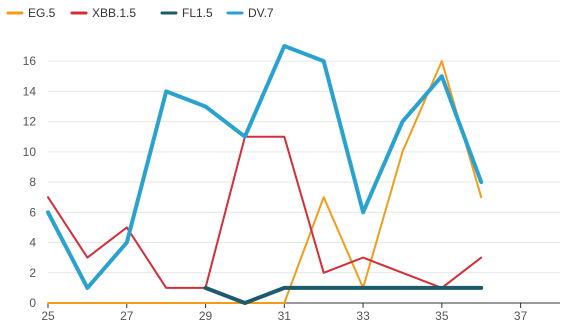 Image resolution: width=573 pixels, height=325 pixels. Describe the element at coordinates (261, 13) in the screenshot. I see `legend-label-dv-7: DV.7` at that location.